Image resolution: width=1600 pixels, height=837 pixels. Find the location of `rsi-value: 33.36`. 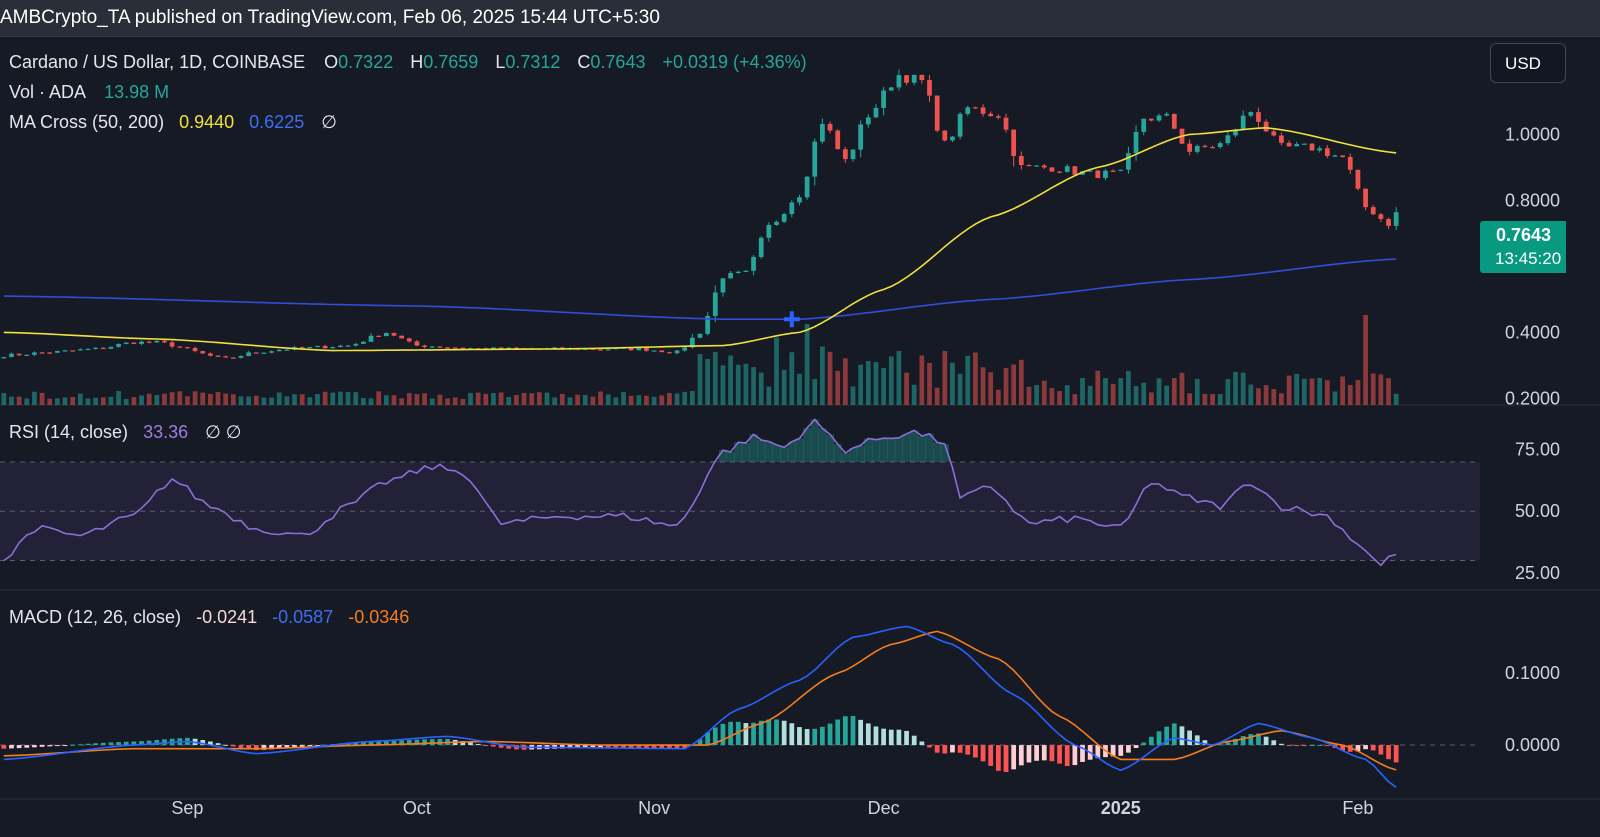

rsi-value: 33.36 is located at coordinates (166, 432).